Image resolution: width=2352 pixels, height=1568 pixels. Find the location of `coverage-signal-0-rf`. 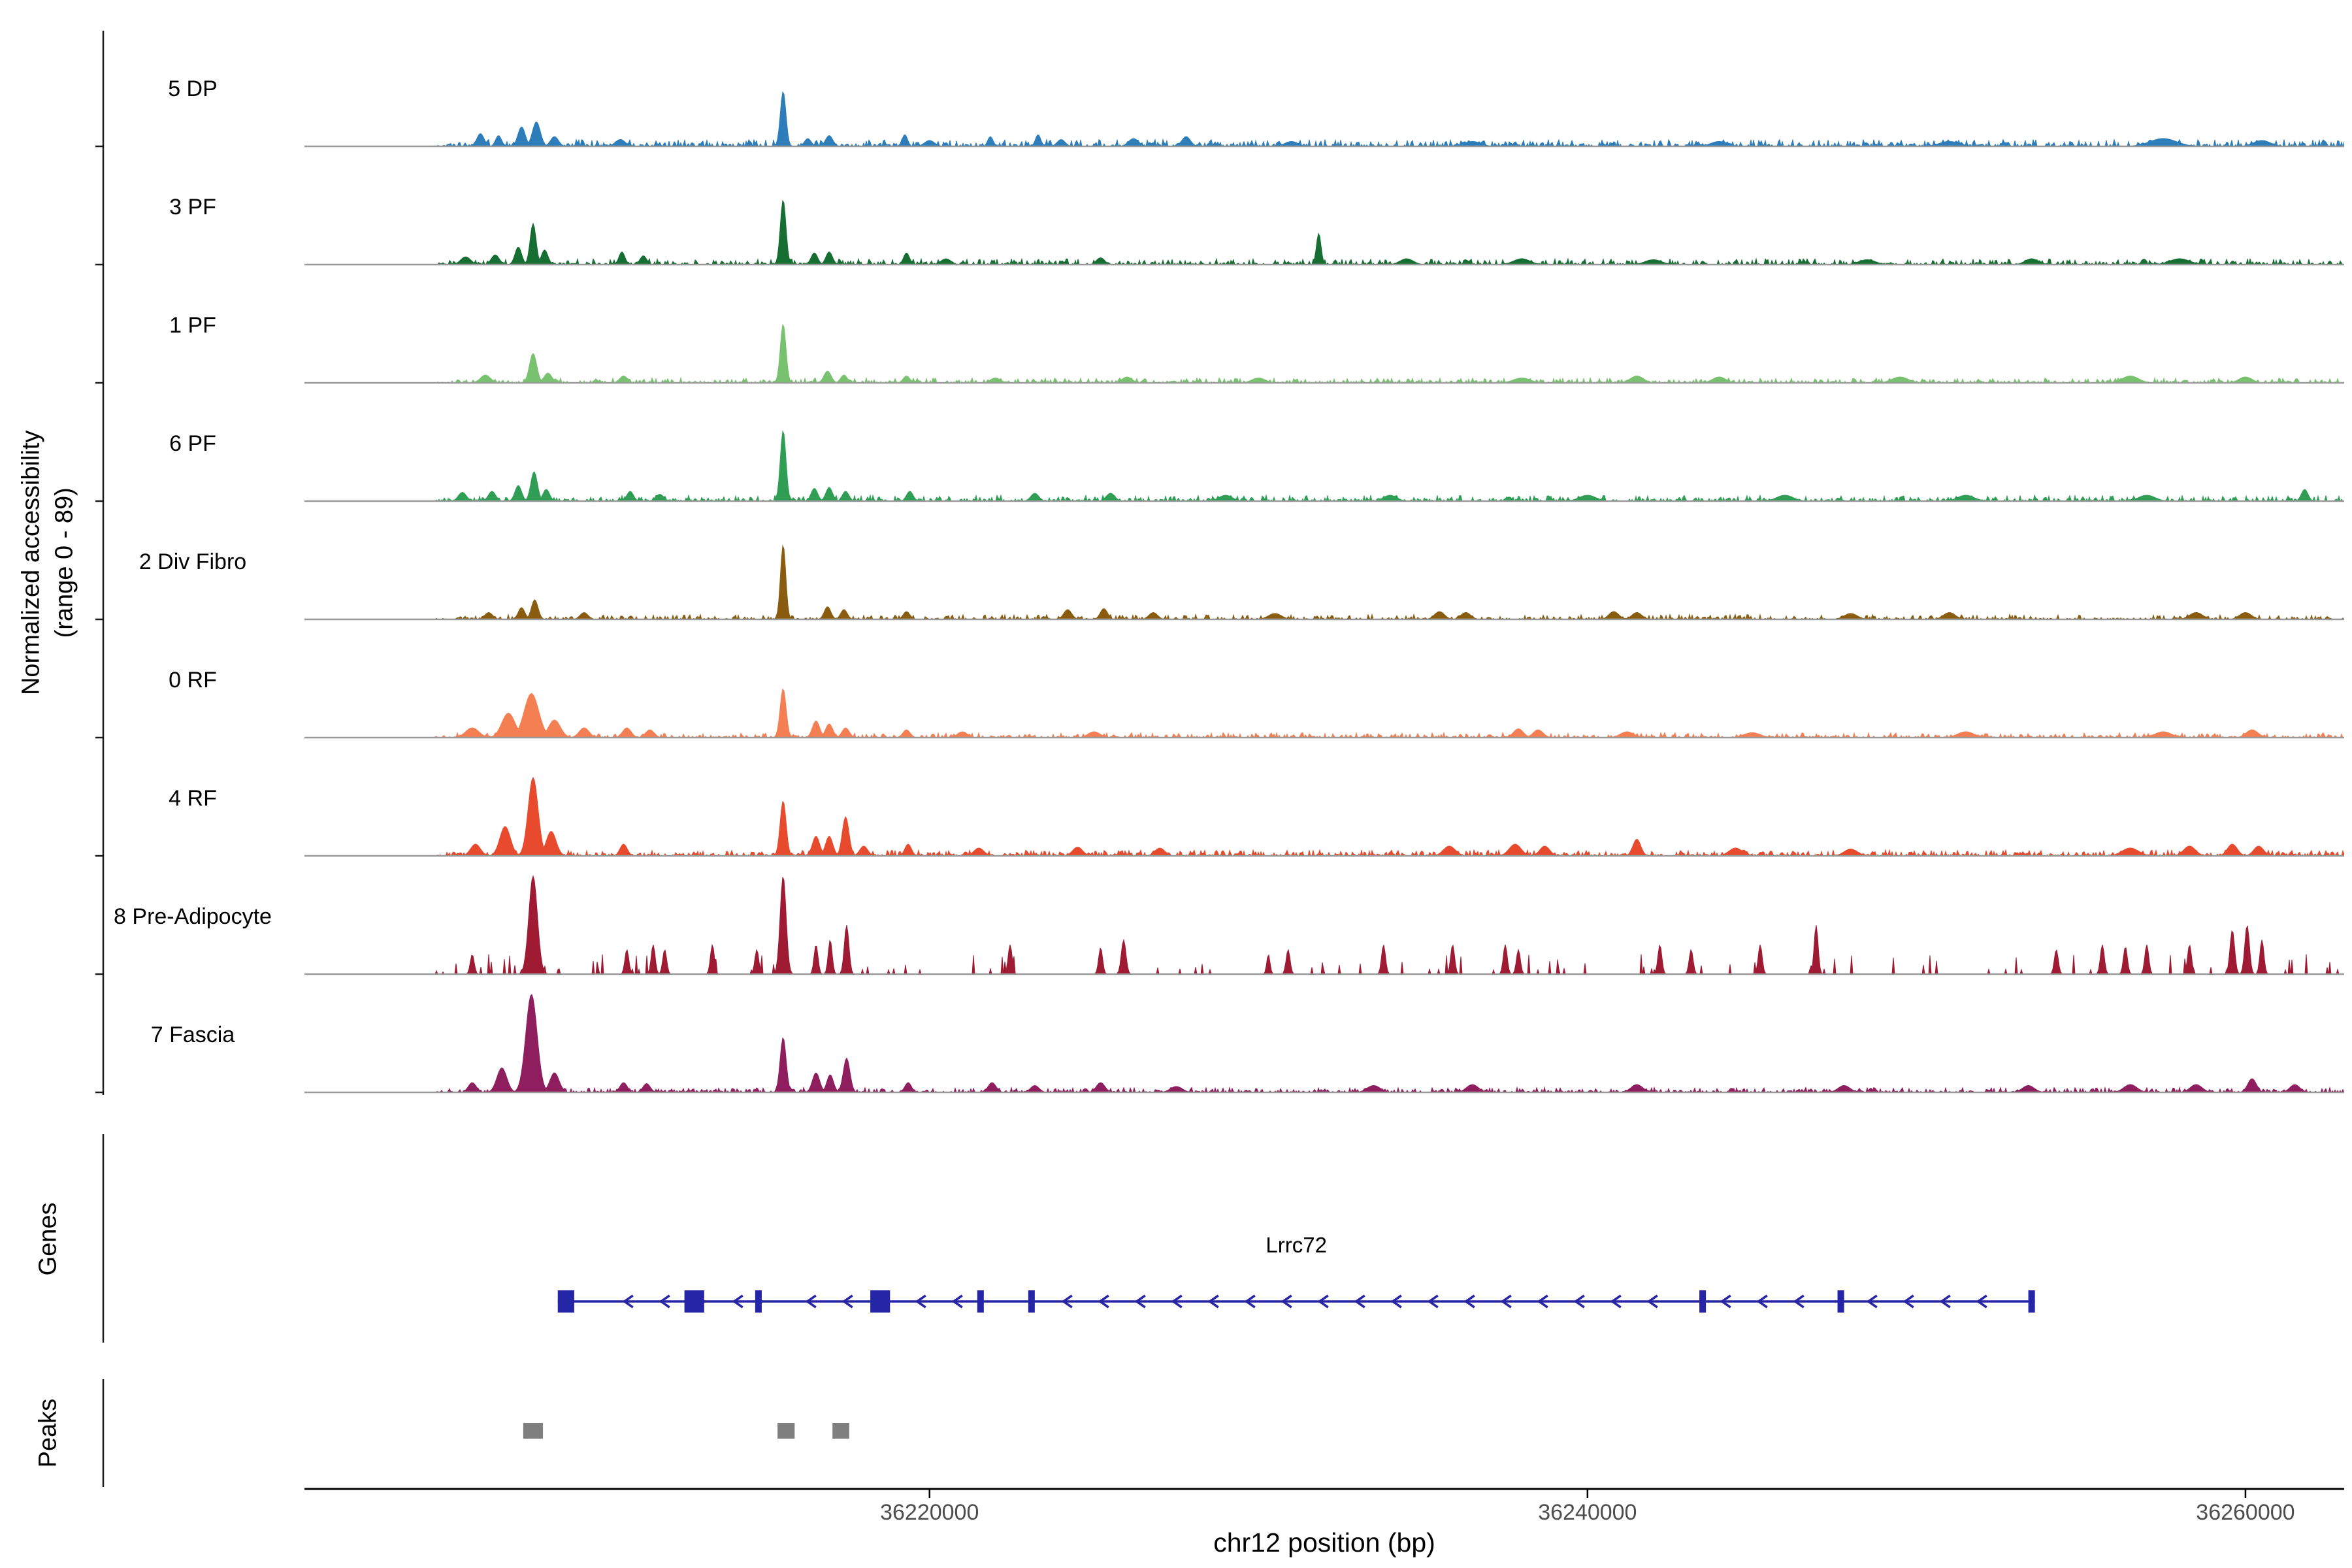

coverage-signal-0-rf is located at coordinates (1324, 713).